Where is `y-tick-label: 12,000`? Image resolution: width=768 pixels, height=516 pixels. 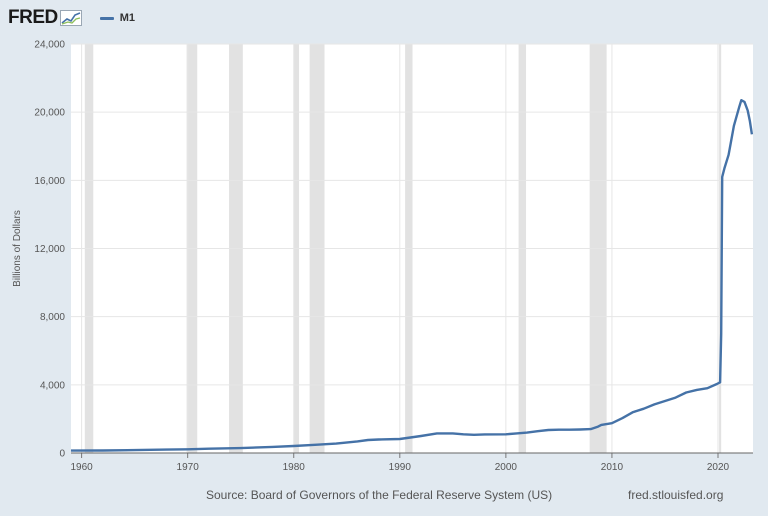
y-tick-label: 12,000 is located at coordinates (49, 249).